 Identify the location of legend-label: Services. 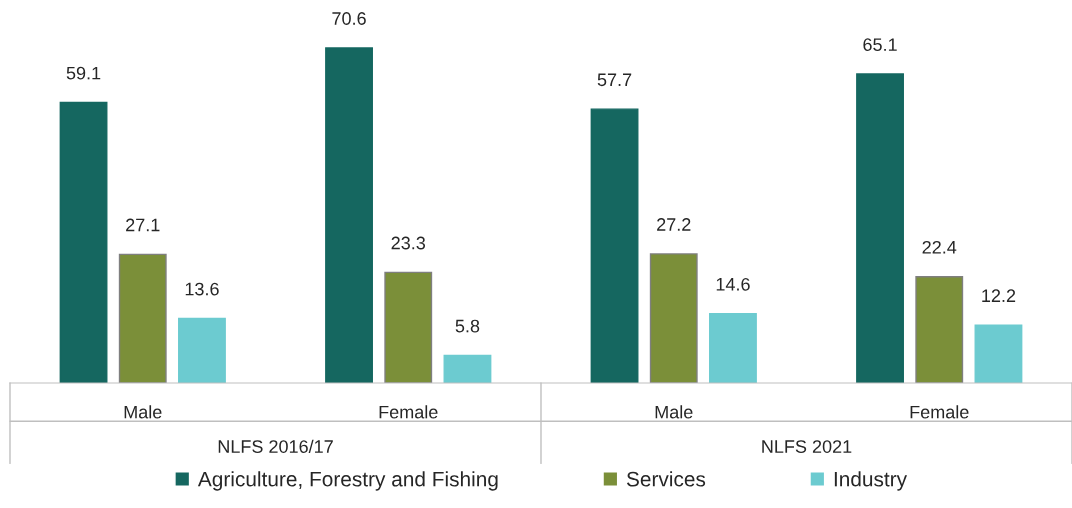
(666, 479).